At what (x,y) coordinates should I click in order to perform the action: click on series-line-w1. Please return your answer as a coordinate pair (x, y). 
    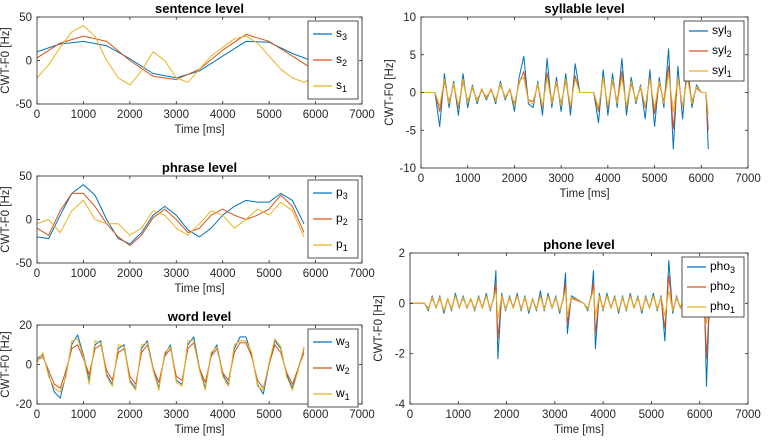
    Looking at the image, I should click on (171, 365).